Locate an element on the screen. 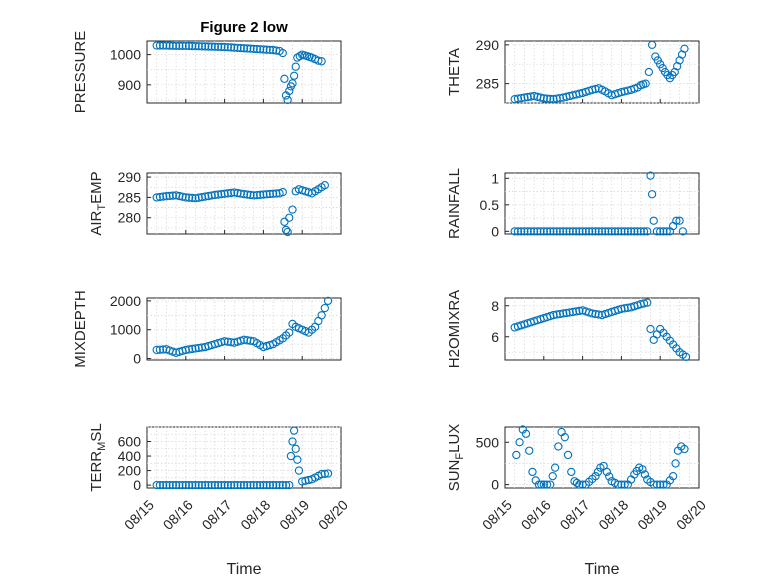 This screenshot has height=583, width=778. chart-title: Figure 2 low is located at coordinates (244, 27).